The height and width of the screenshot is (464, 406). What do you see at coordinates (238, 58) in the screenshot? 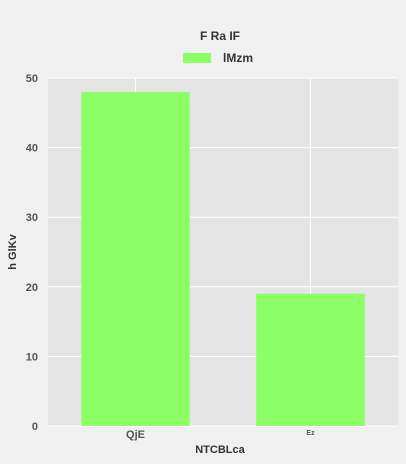
I see `legend-label: lMzm` at bounding box center [238, 58].